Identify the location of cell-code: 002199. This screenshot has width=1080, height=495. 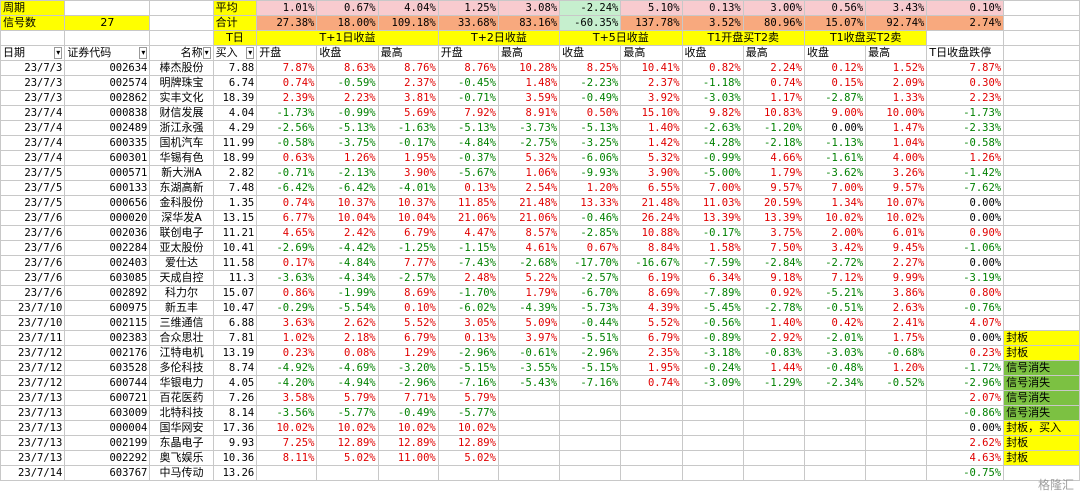
(107, 443).